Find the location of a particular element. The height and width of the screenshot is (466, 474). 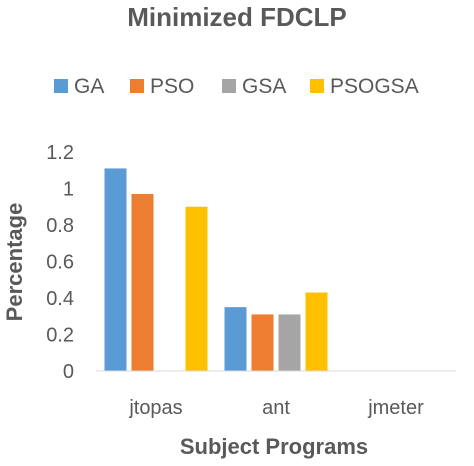

x-axis-ticks: jtopas ant jmeter is located at coordinates (276, 408).